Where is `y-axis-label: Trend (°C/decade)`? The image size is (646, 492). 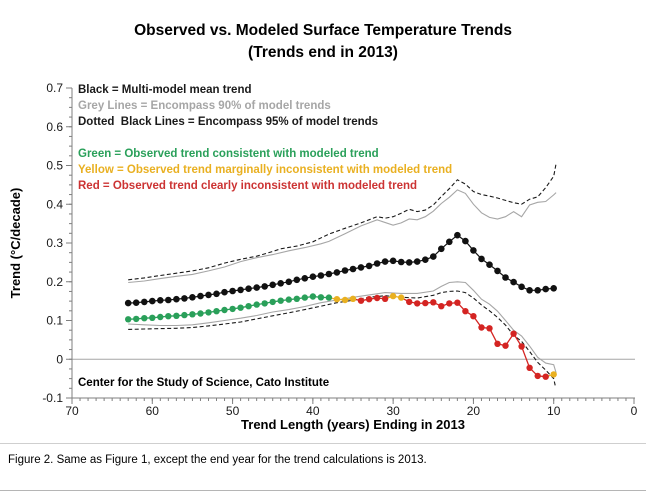 y-axis-label: Trend (°C/decade) is located at coordinates (15, 243).